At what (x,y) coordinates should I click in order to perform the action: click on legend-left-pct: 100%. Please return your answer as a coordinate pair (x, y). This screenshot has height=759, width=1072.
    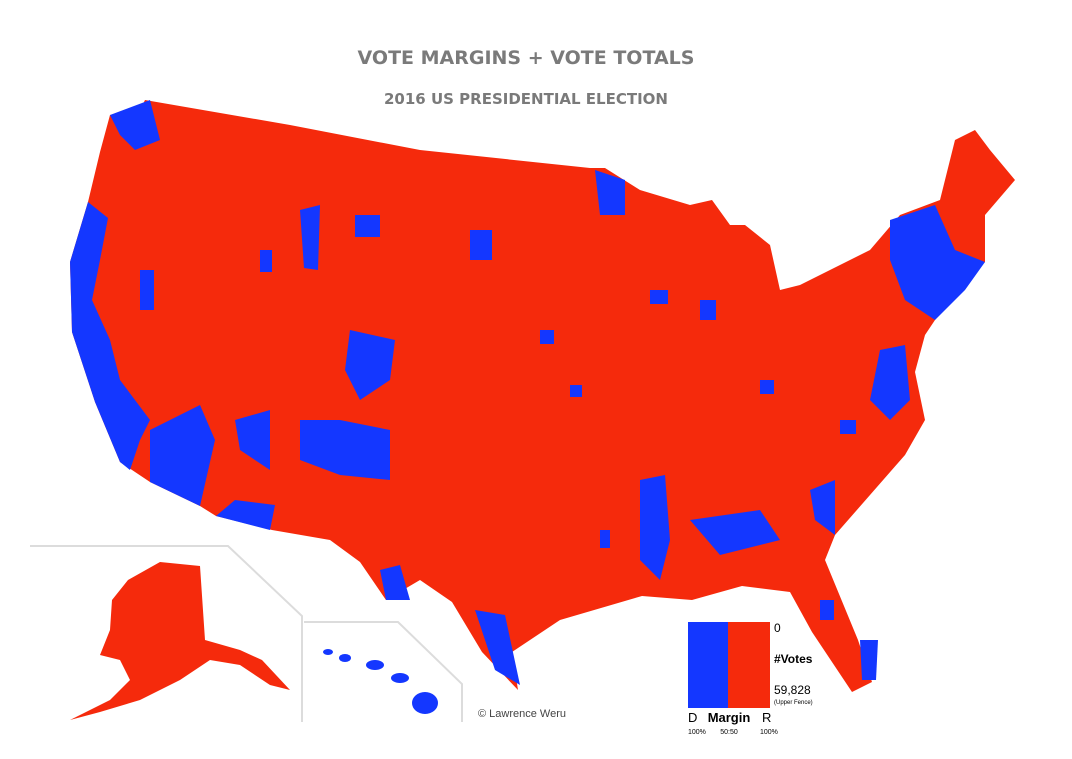
    Looking at the image, I should click on (697, 732).